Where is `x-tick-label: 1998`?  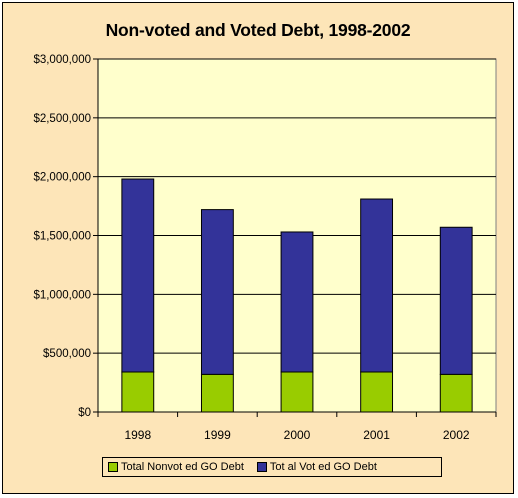
x-tick-label: 1998 is located at coordinates (137, 435).